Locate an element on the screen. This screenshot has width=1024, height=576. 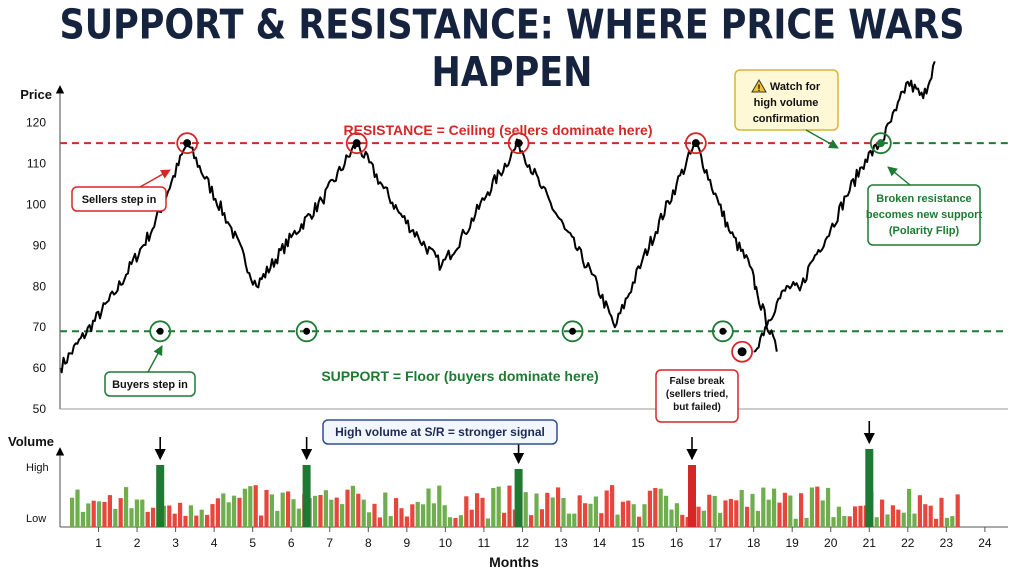
watch-note-arrow is located at coordinates (822, 139).